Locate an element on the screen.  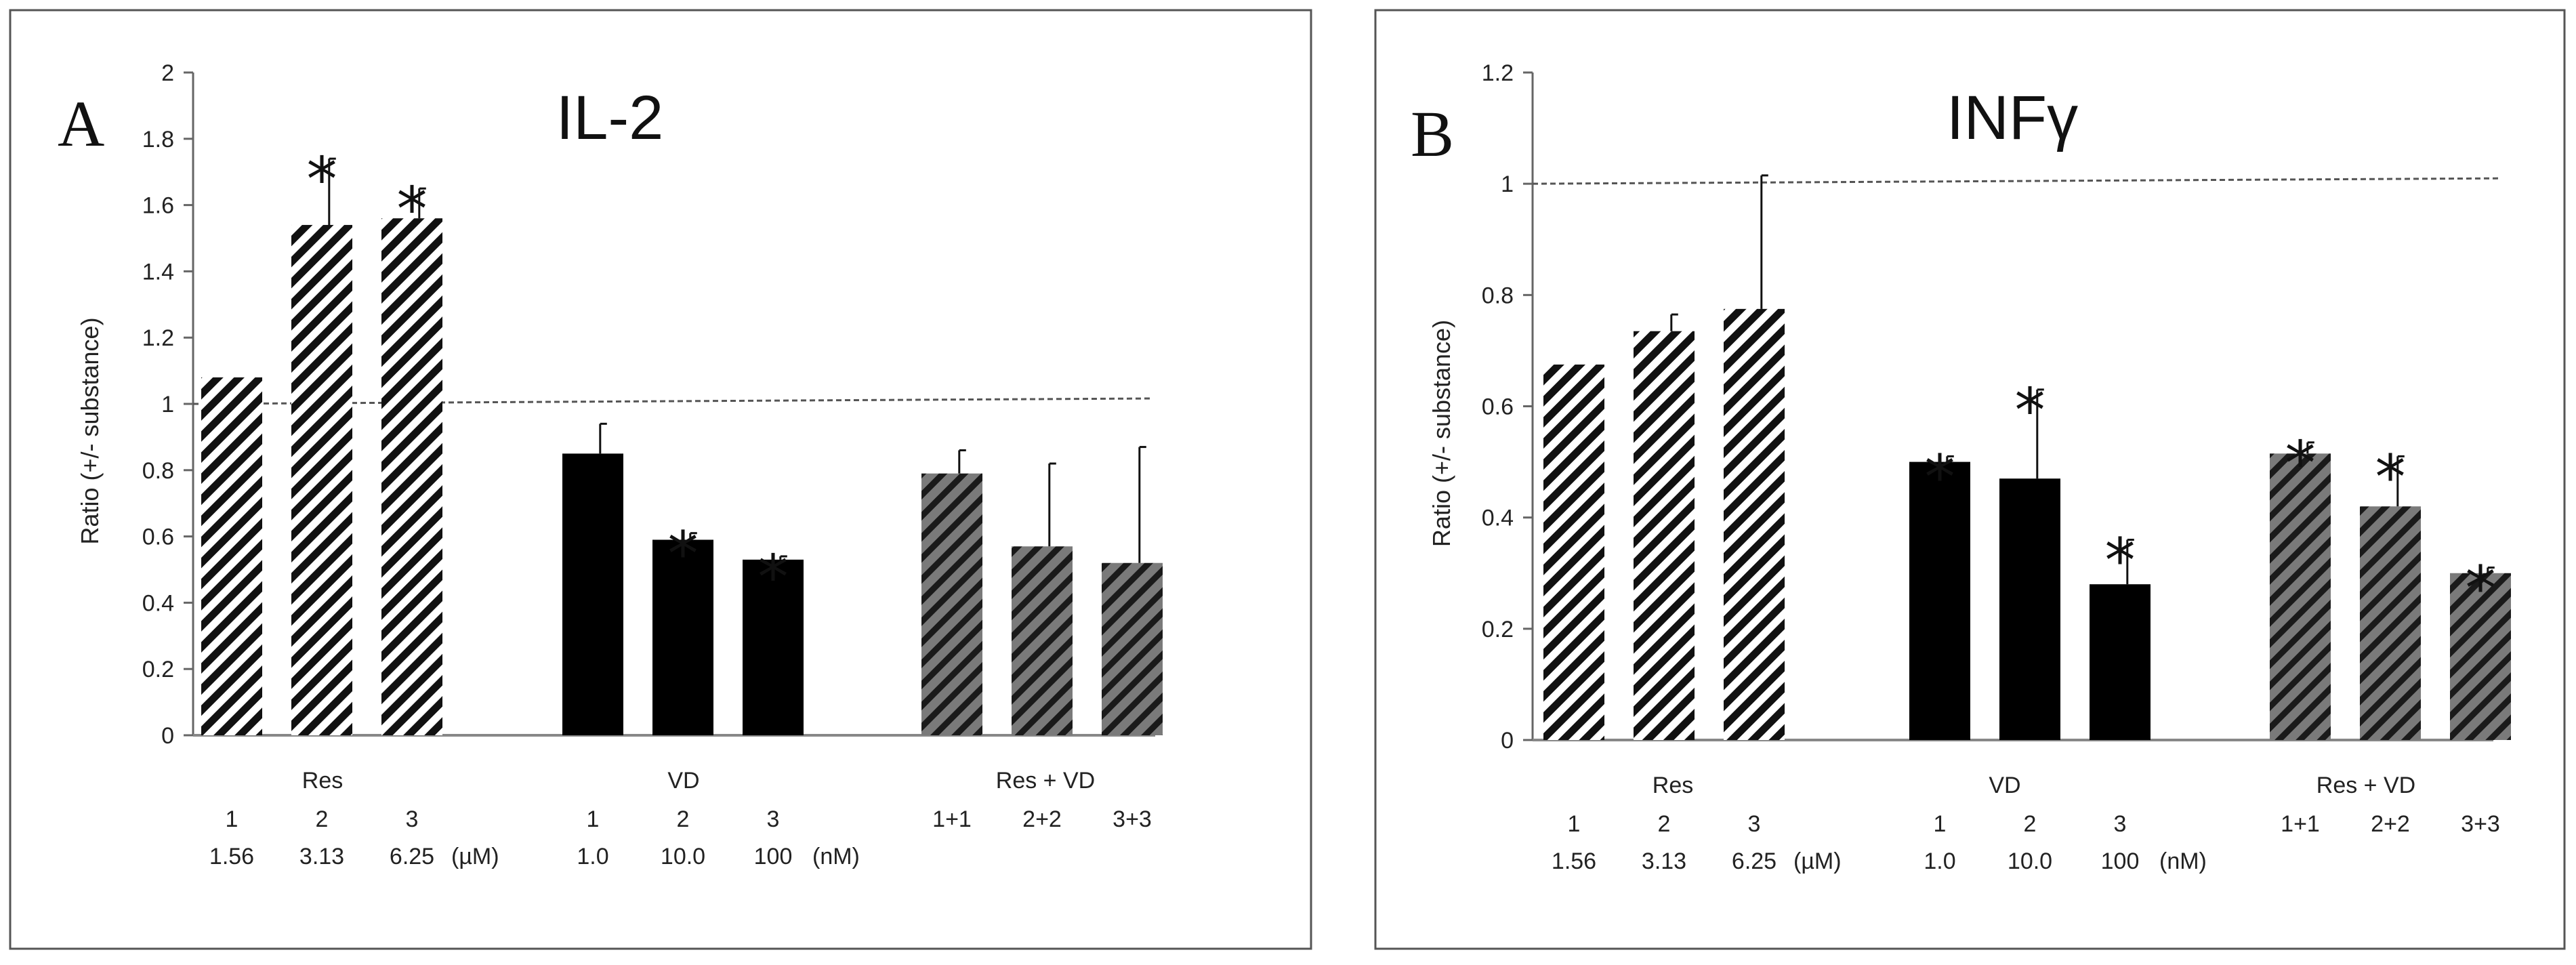
panel-b-bar-concentration-label: 1.56 is located at coordinates (1574, 861).